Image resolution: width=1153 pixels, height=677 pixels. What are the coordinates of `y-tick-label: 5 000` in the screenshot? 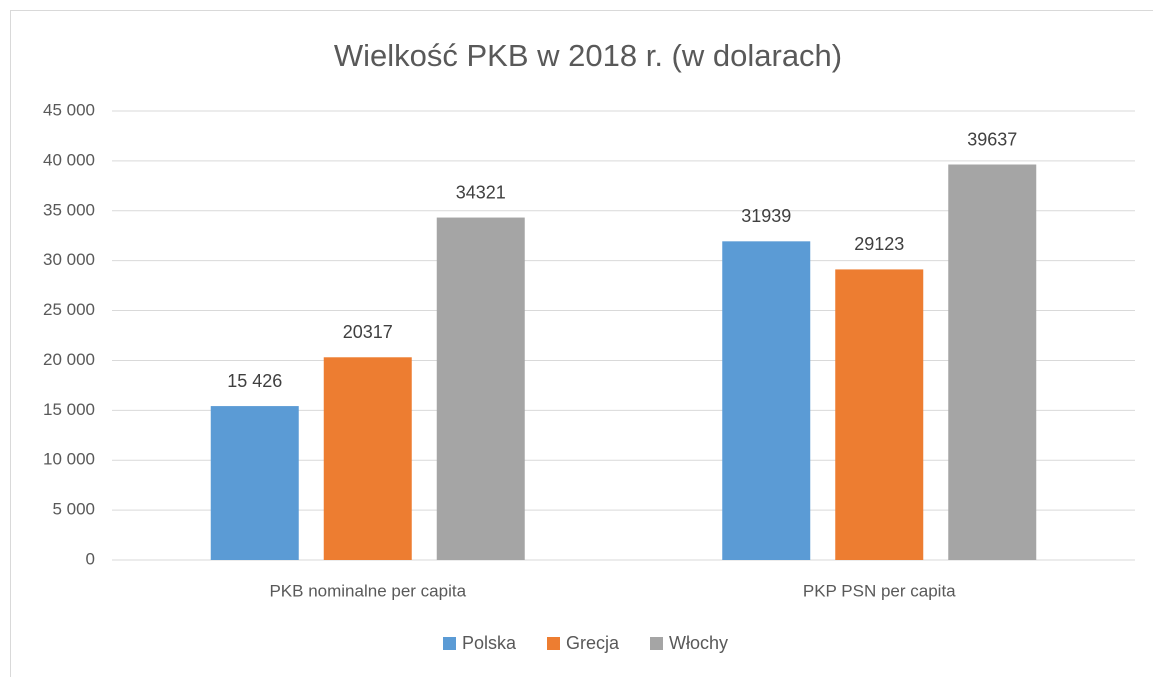 It's located at (73, 509).